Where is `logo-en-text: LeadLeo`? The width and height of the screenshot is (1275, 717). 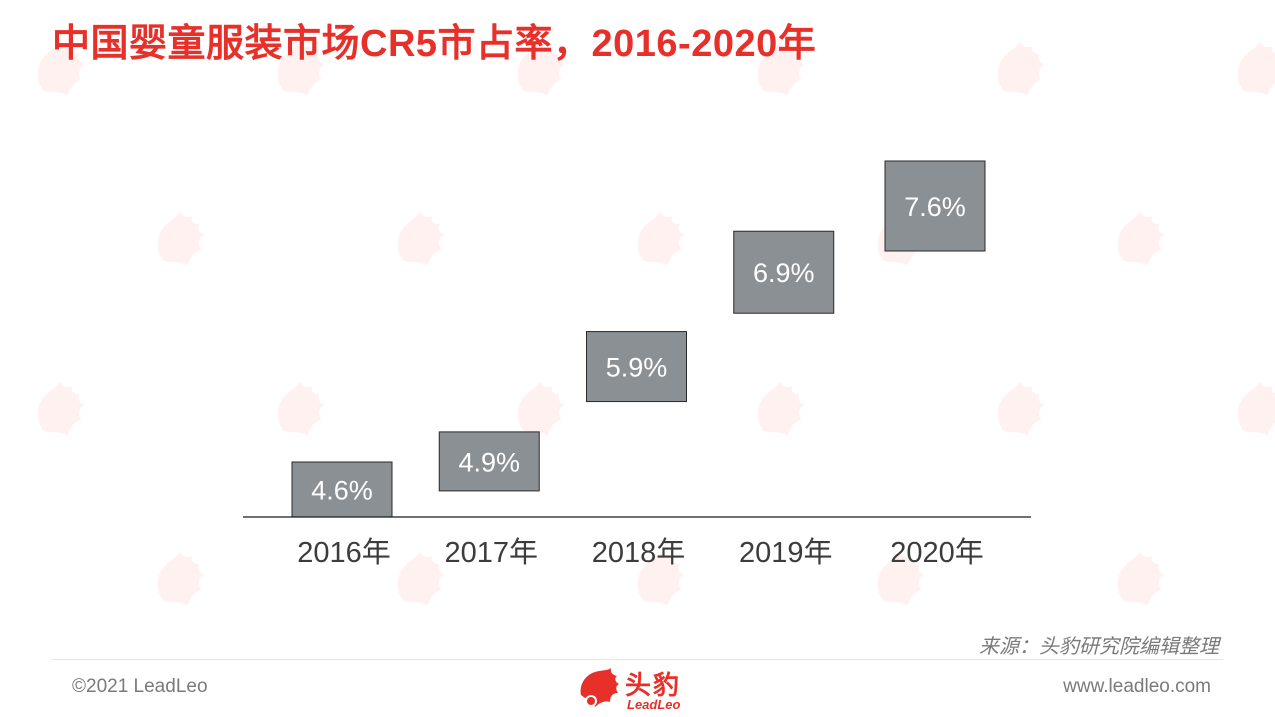
logo-en-text: LeadLeo is located at coordinates (654, 704).